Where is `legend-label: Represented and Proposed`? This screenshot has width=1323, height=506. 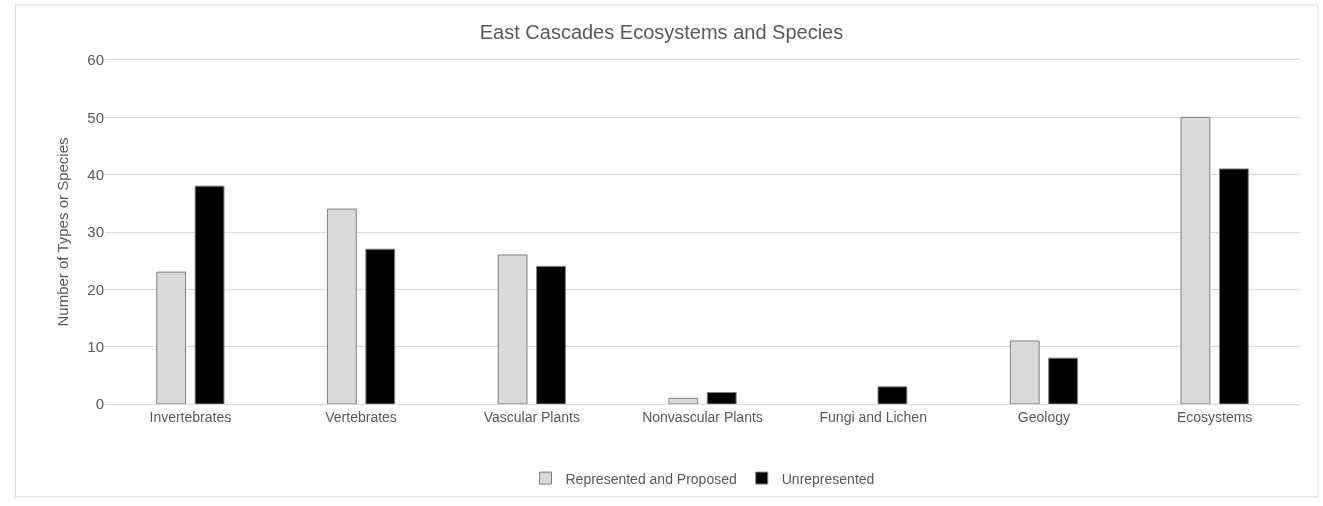
legend-label: Represented and Proposed is located at coordinates (651, 478).